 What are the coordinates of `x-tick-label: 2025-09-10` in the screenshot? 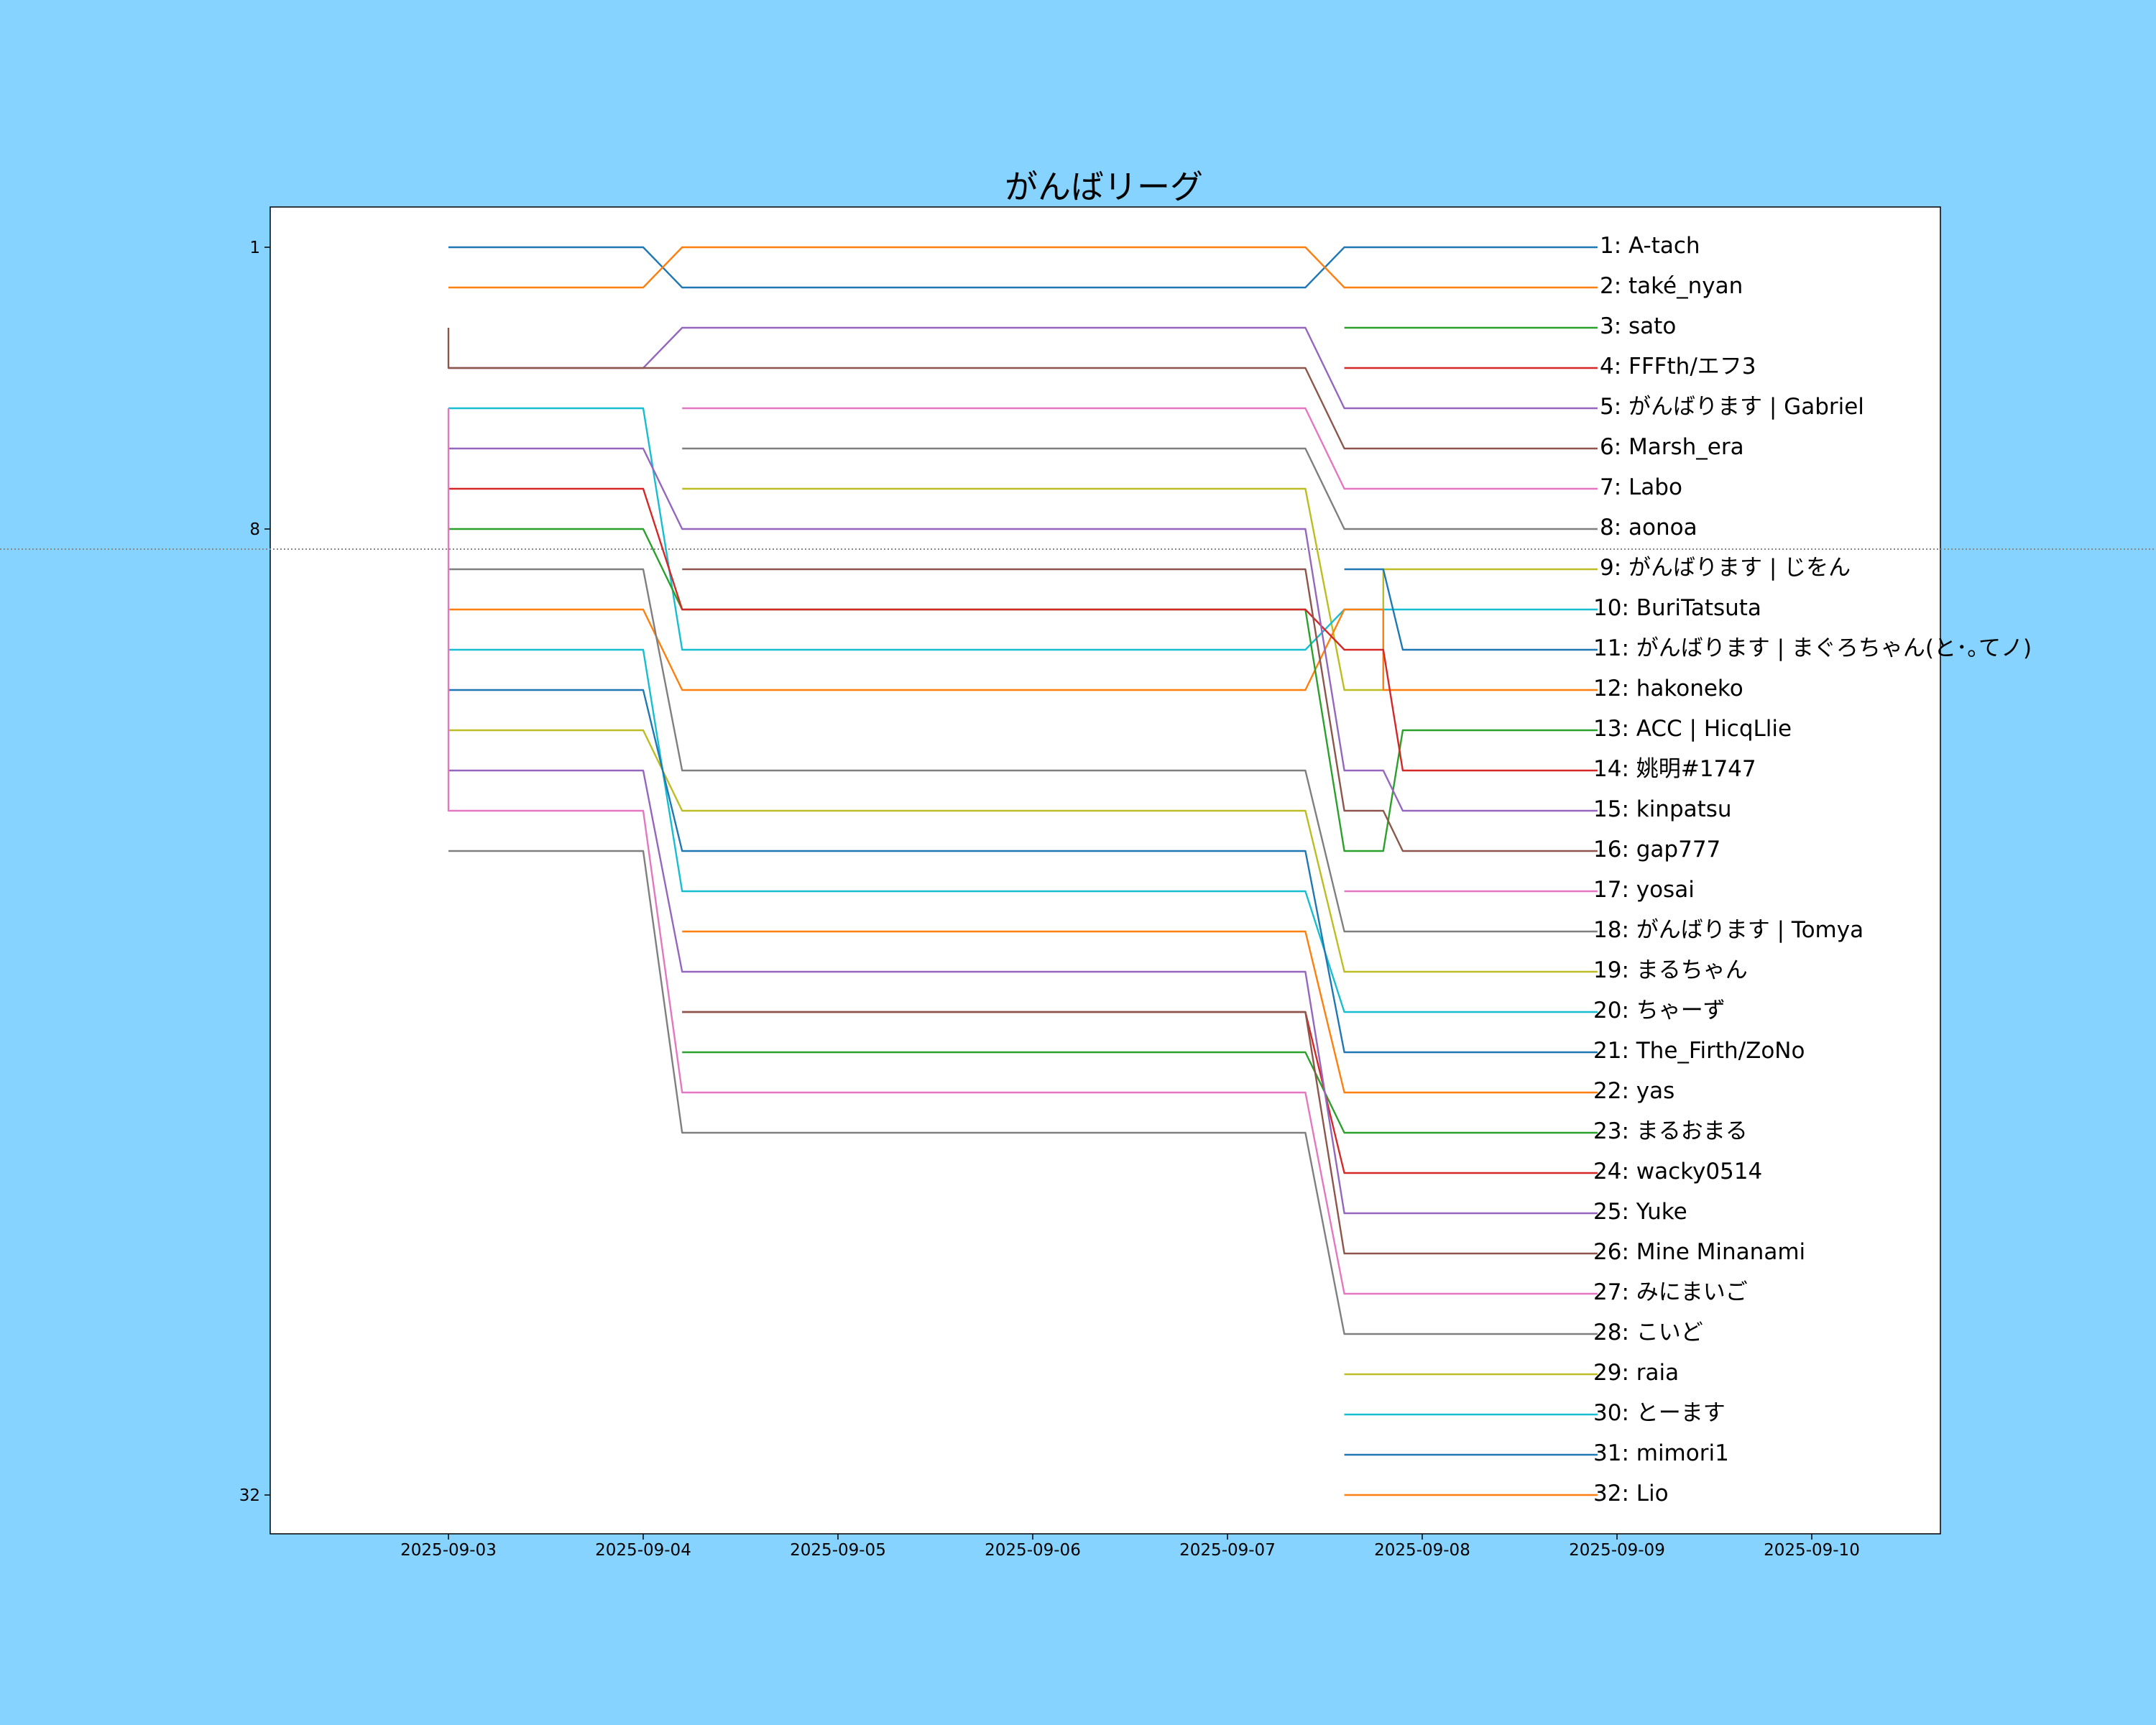 It's located at (1812, 1550).